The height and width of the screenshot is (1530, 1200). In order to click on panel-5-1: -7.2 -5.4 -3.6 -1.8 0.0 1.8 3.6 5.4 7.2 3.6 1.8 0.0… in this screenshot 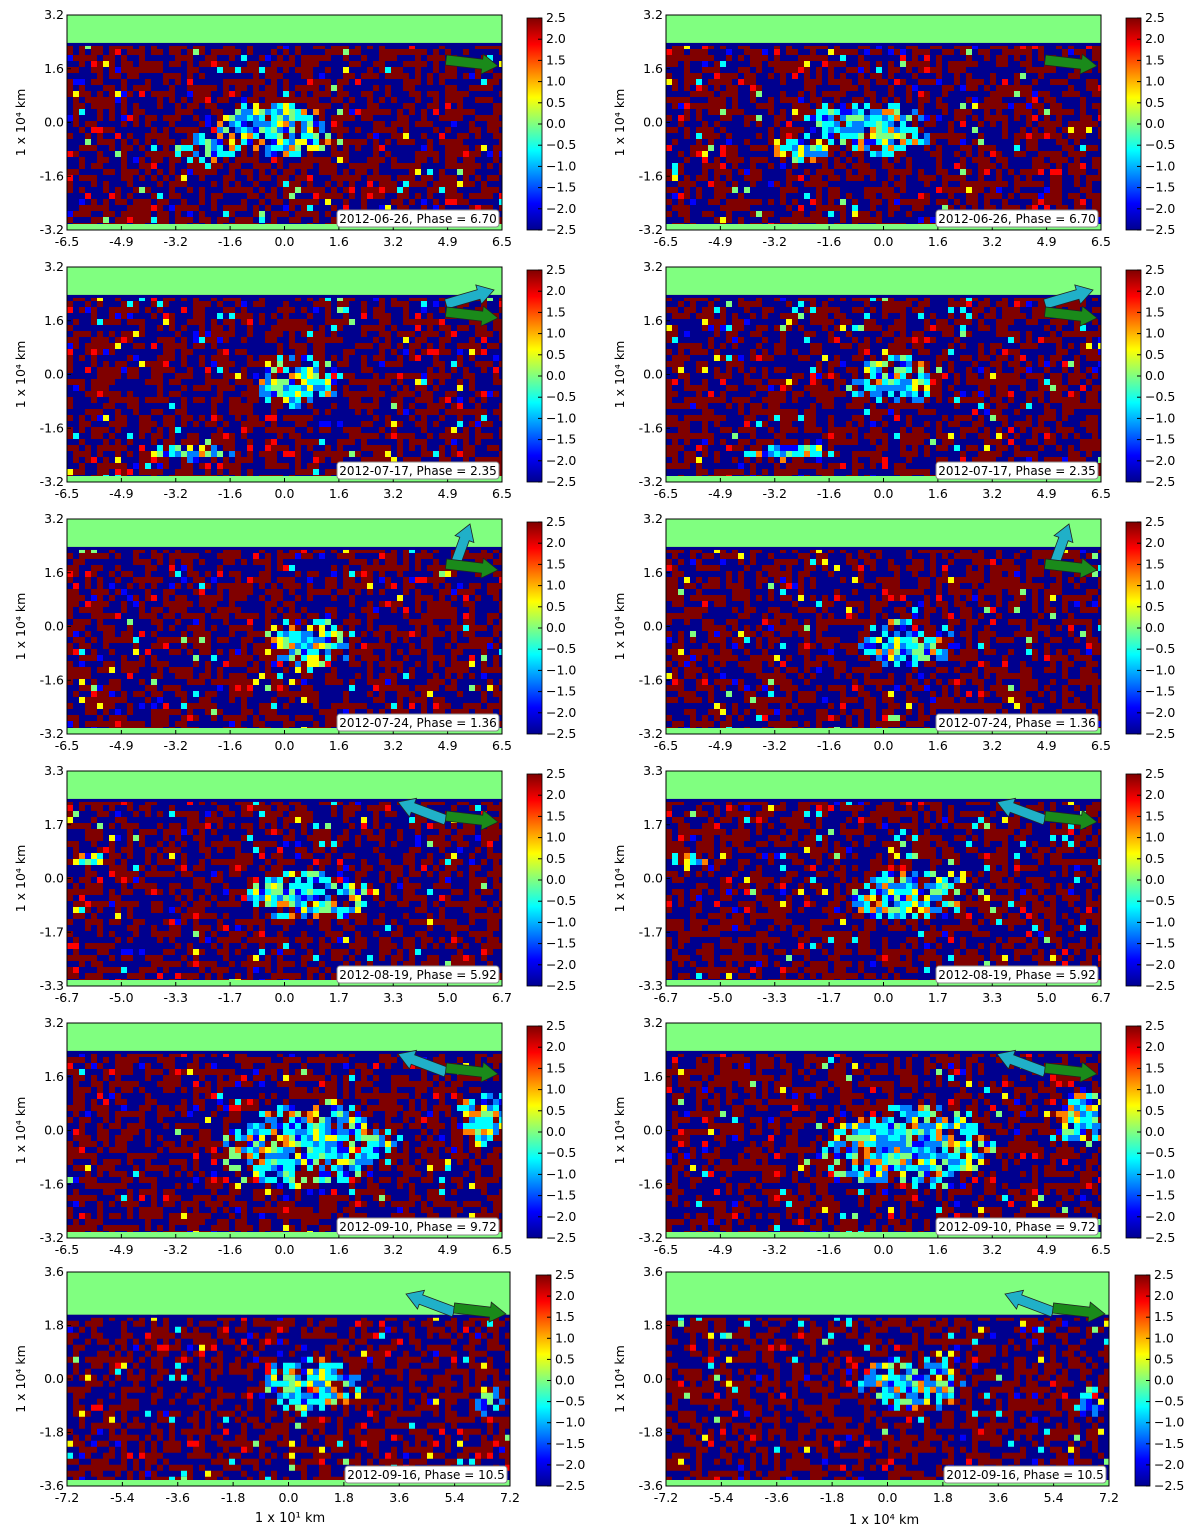, I will do `click(898, 1384)`.